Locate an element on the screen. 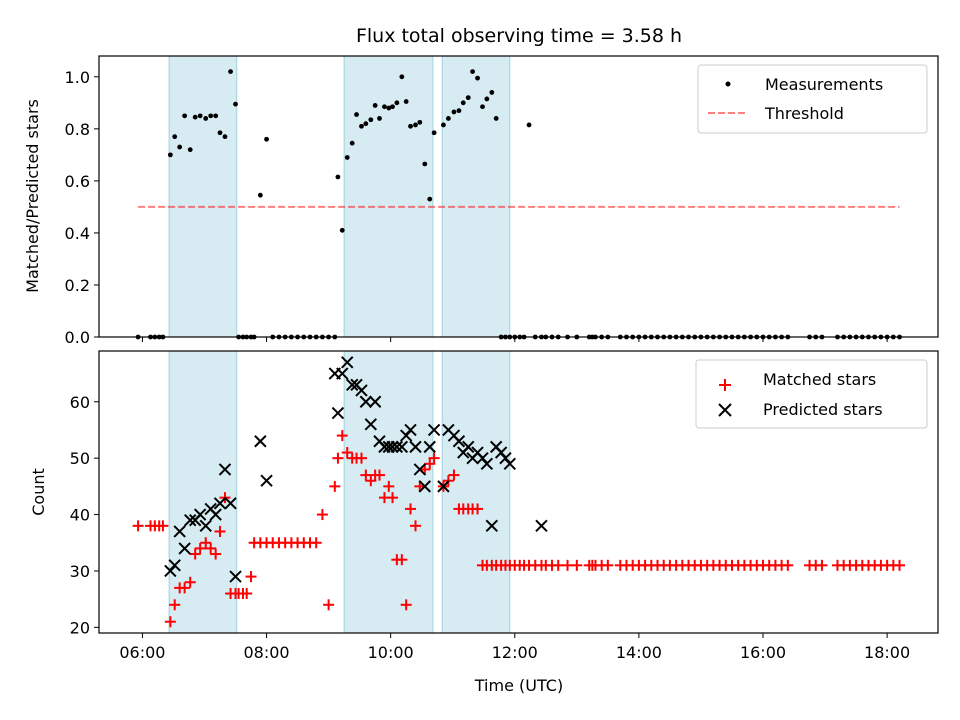 This screenshot has width=960, height=720. predicted-stars-legend-label: Predicted stars is located at coordinates (823, 409).